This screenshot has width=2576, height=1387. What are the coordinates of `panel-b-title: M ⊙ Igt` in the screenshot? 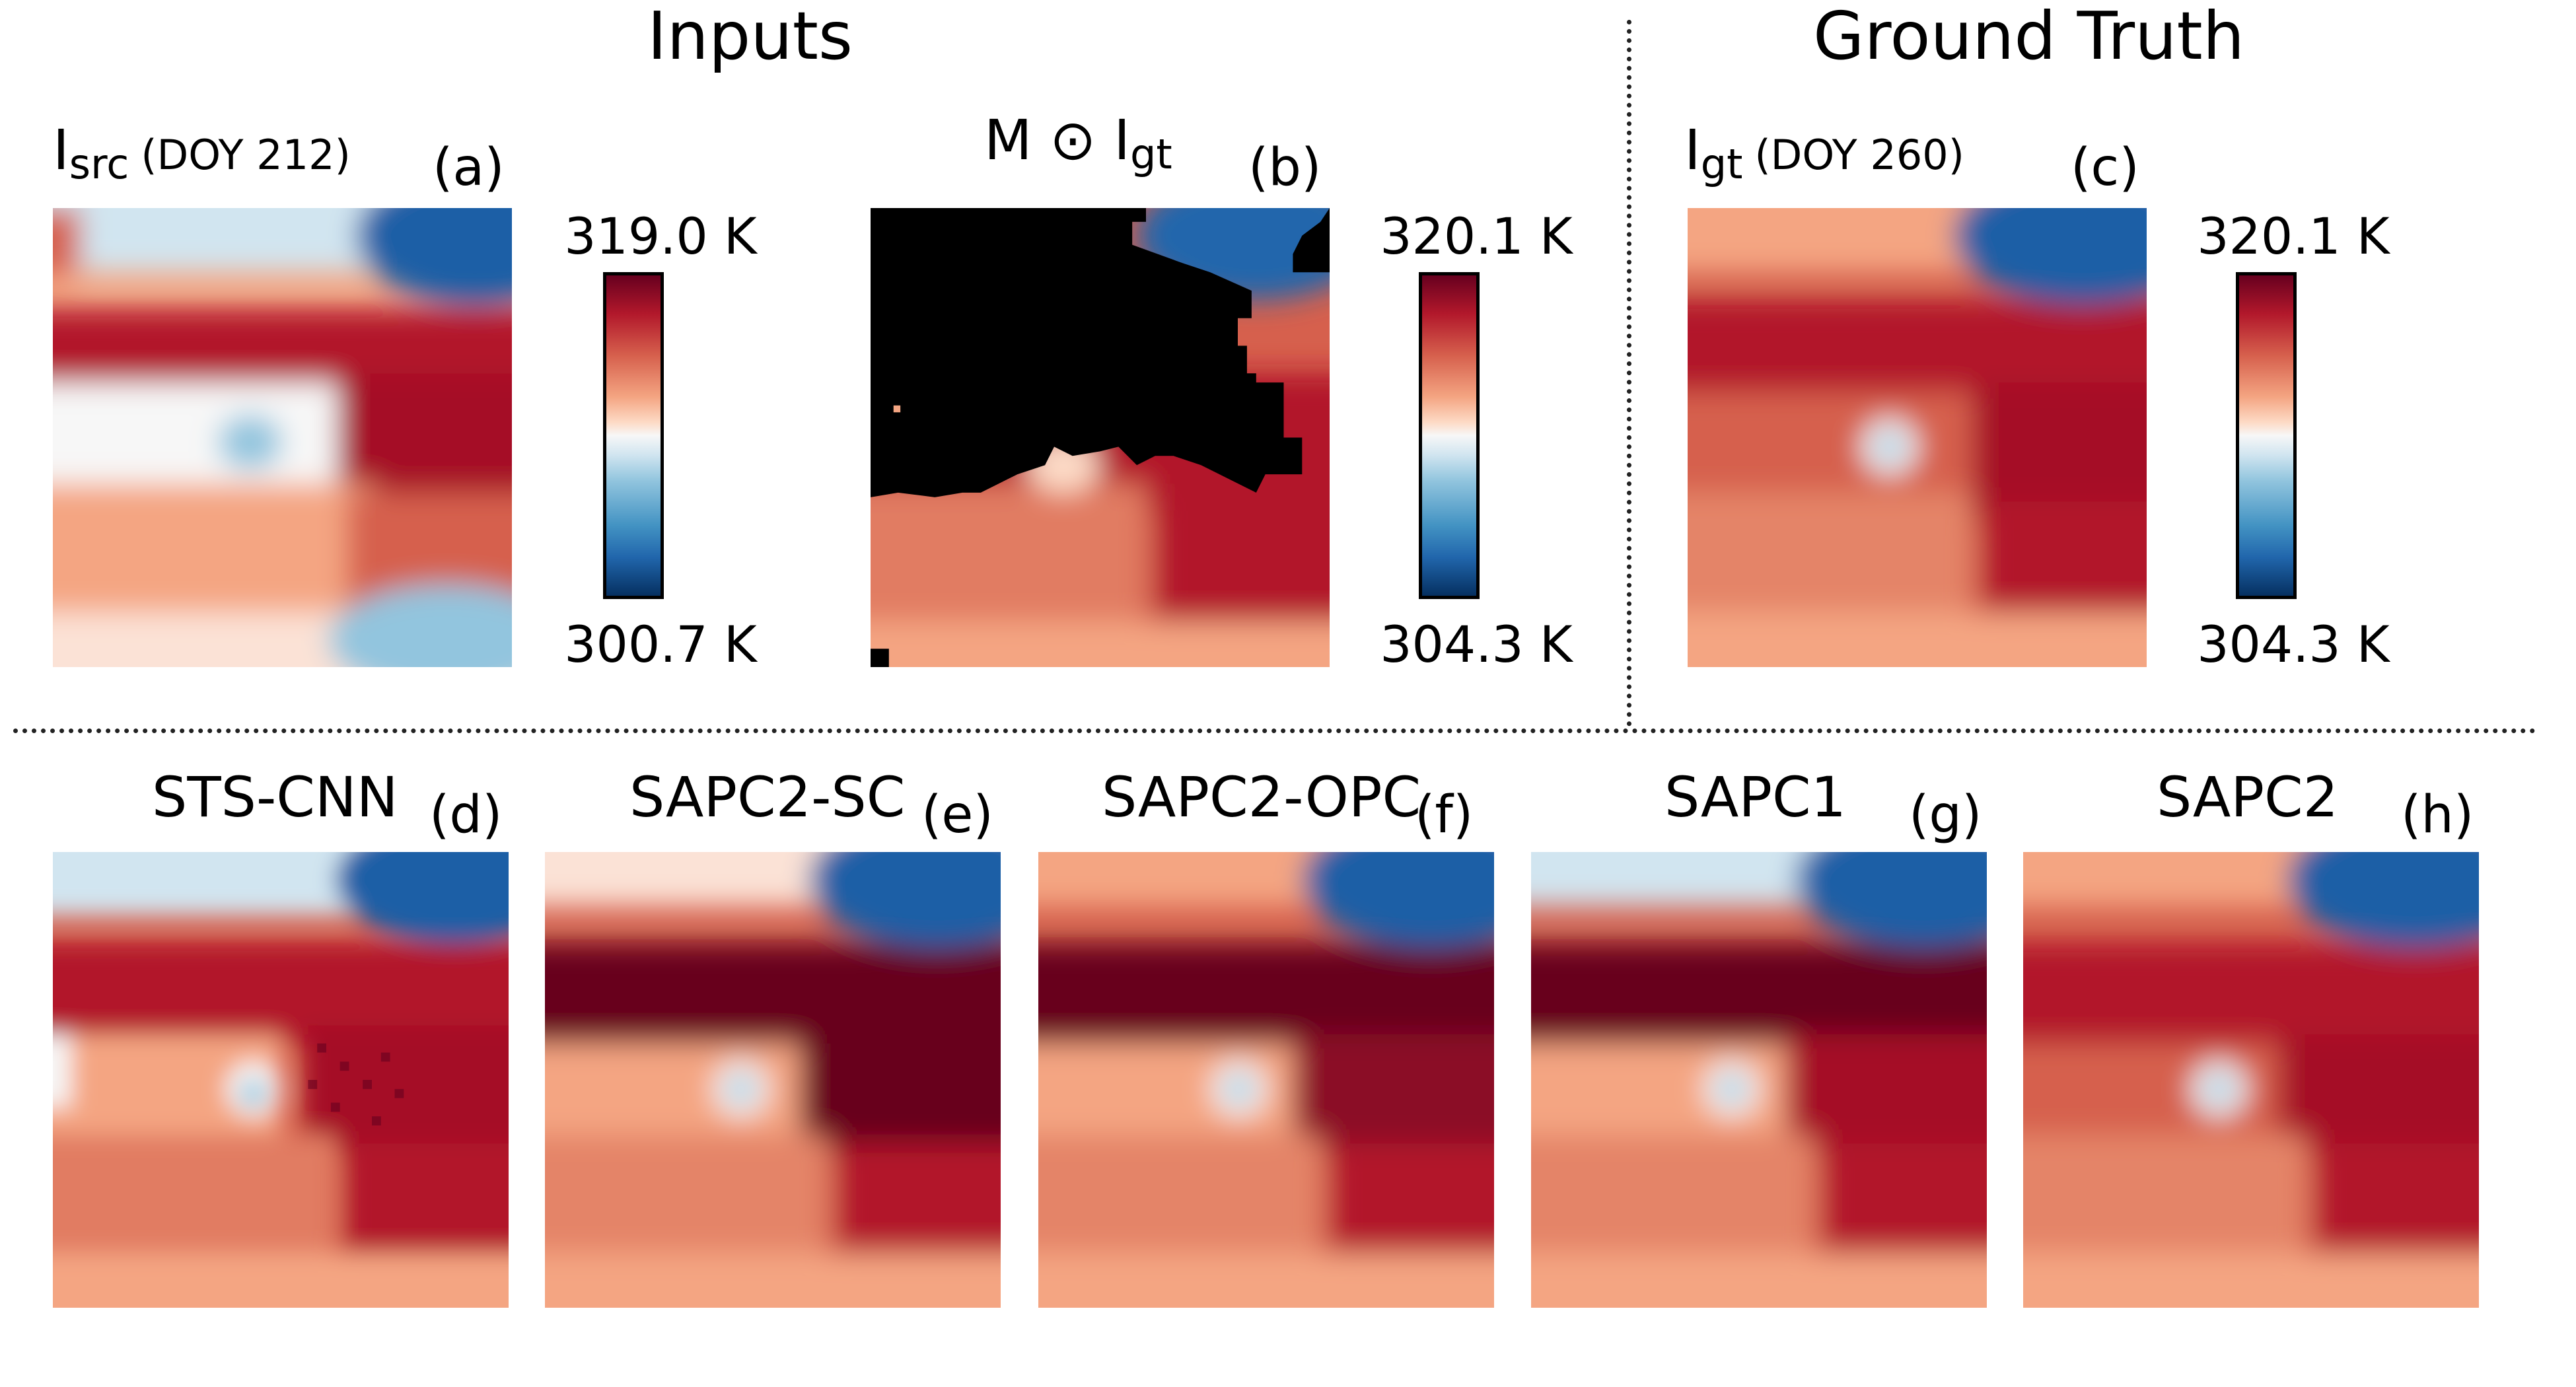 It's located at (1078, 143).